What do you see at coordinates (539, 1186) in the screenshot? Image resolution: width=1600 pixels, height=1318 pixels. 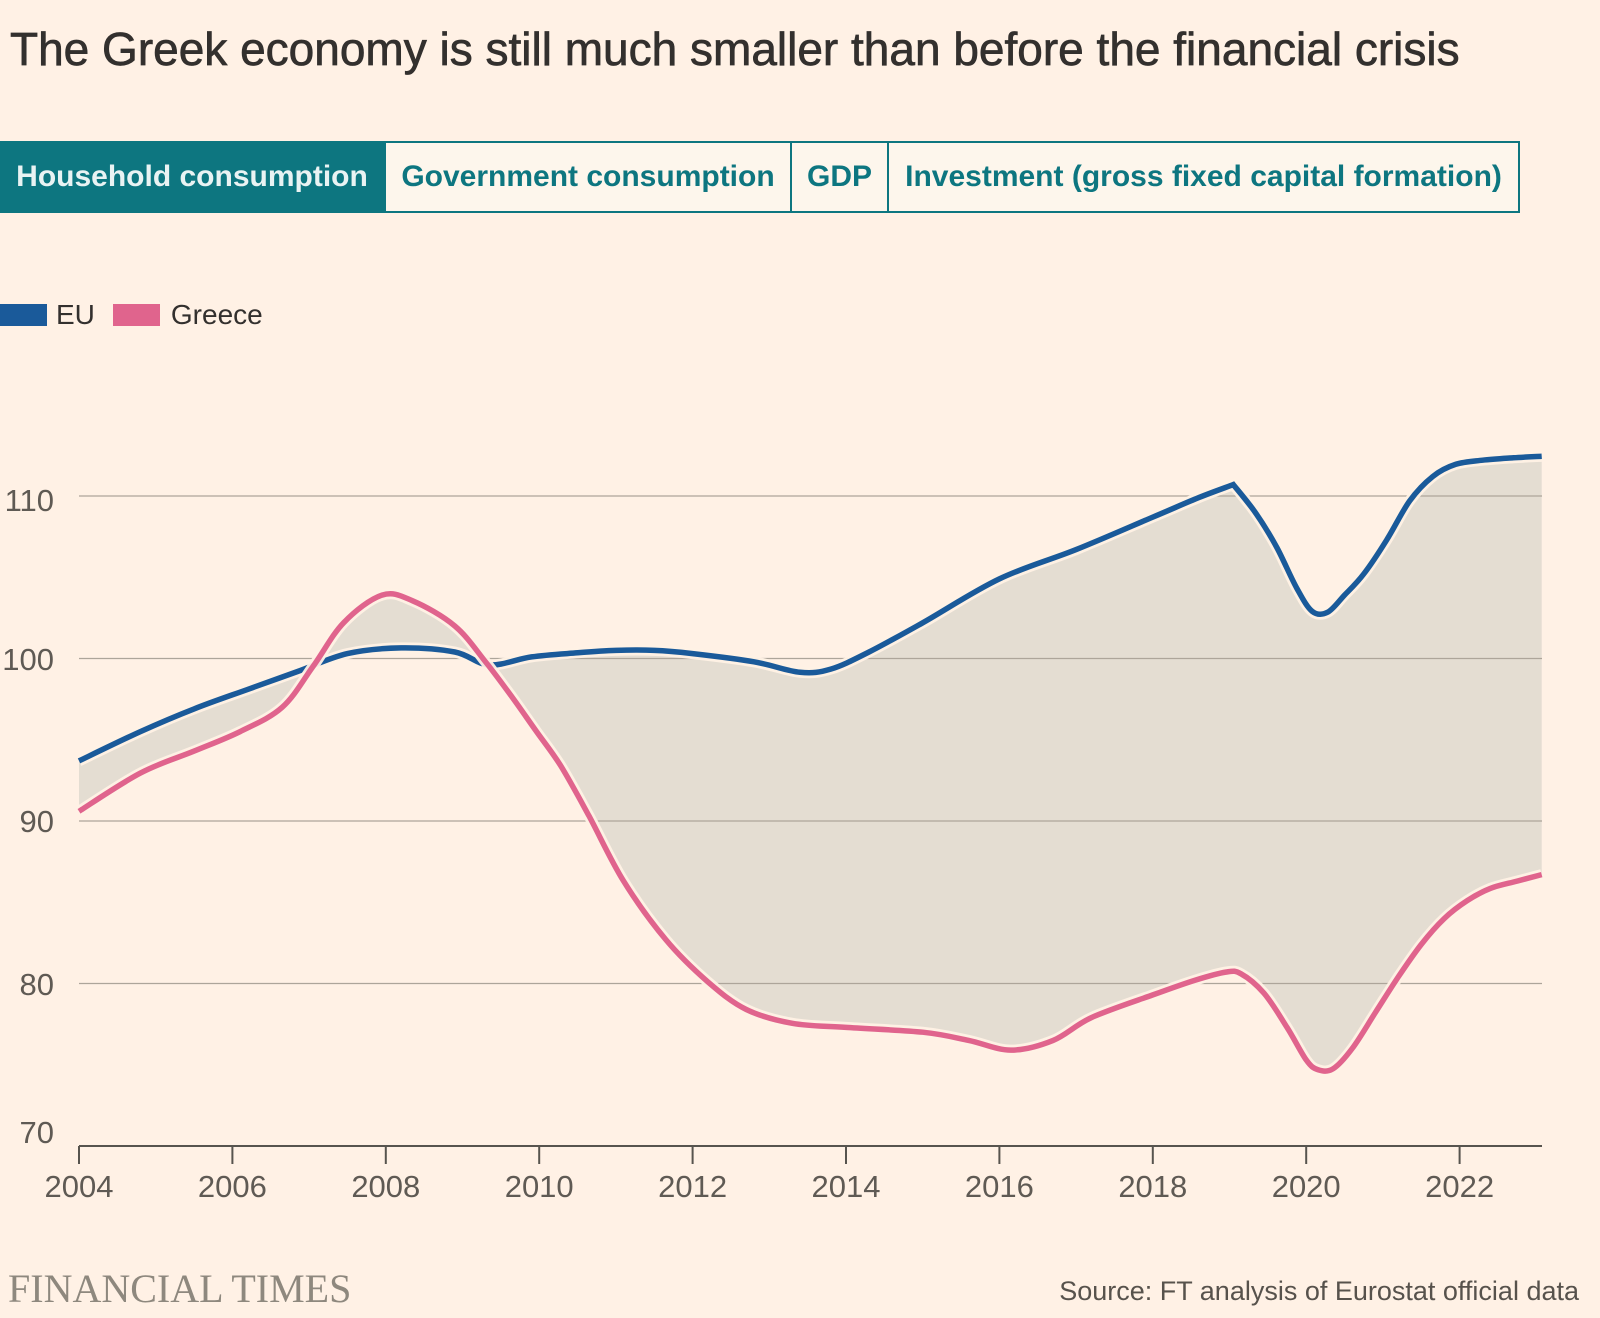 I see `svg-text: 2010` at bounding box center [539, 1186].